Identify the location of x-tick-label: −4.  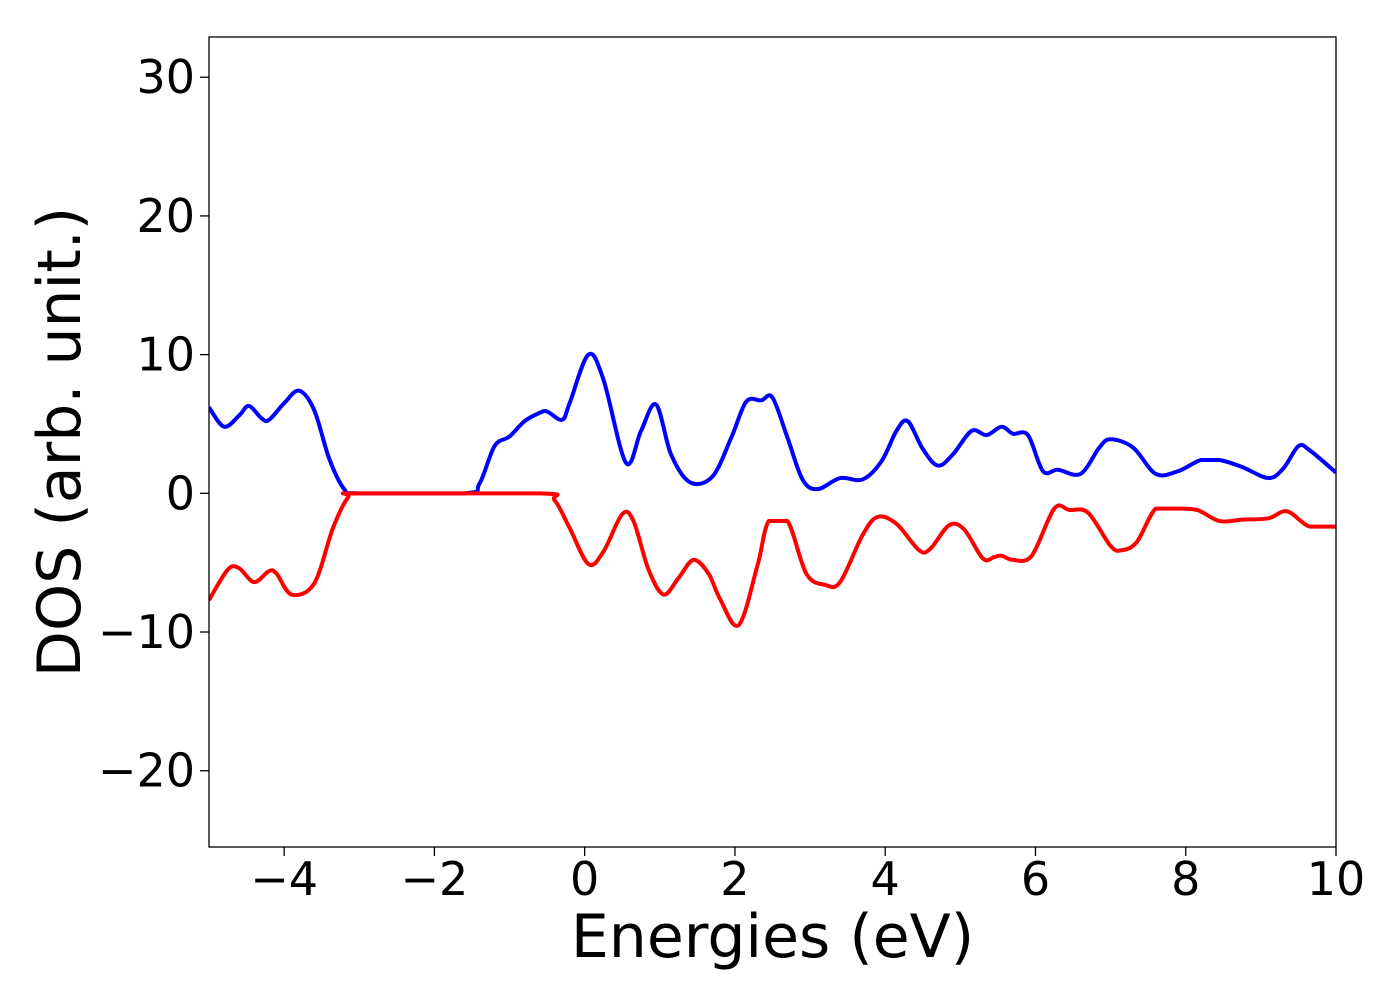
(284, 879).